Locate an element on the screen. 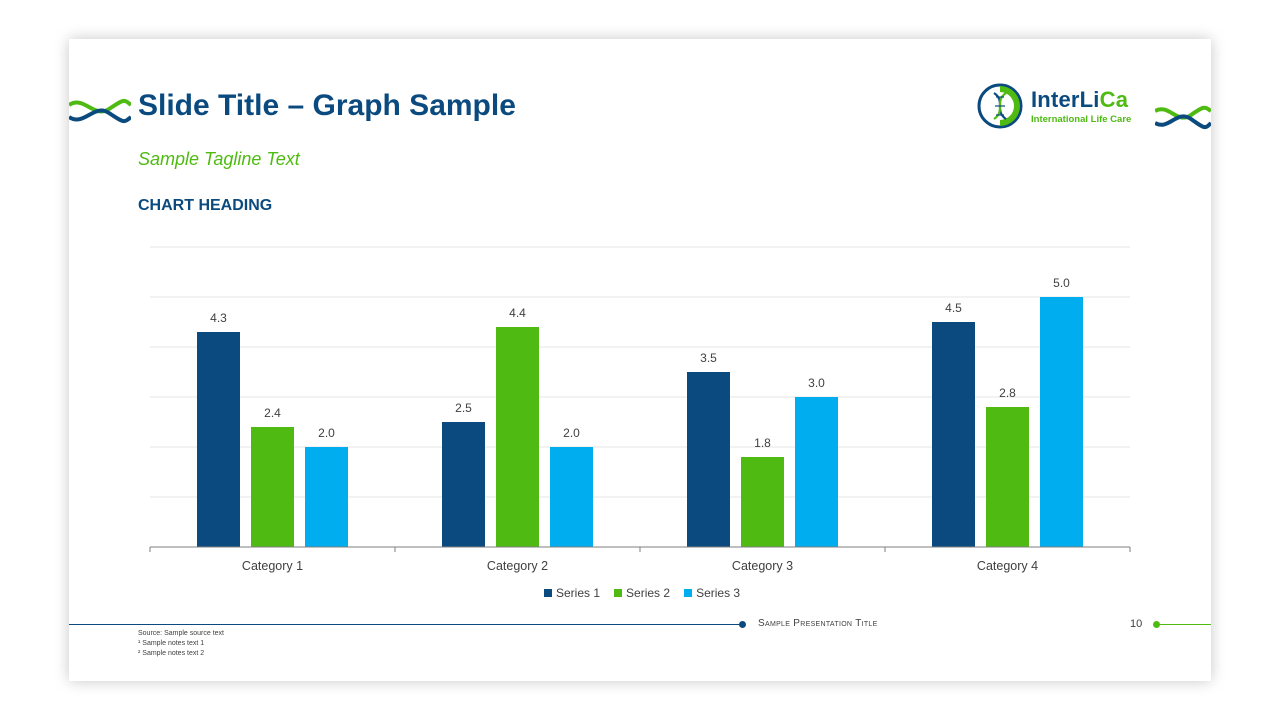 The image size is (1280, 720). logo-wordmark: InterLiCa is located at coordinates (1079, 100).